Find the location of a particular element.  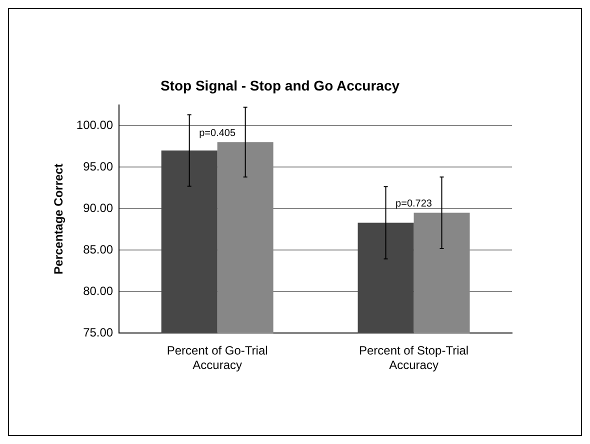

y-axis-title: Percentage Correct is located at coordinates (59, 219).